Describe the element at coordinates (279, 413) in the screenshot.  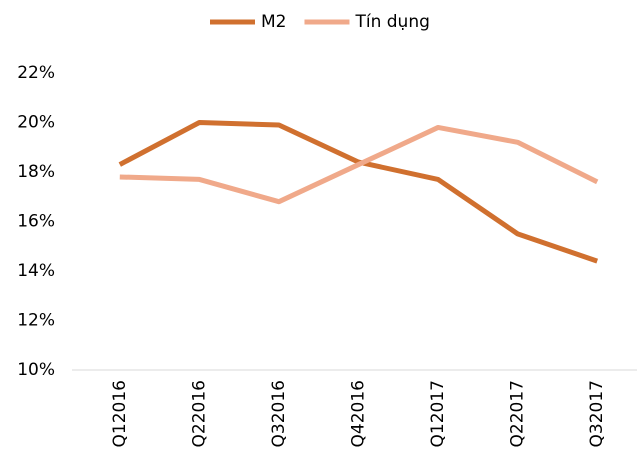
I see `x-tick-label: Q32016` at that location.